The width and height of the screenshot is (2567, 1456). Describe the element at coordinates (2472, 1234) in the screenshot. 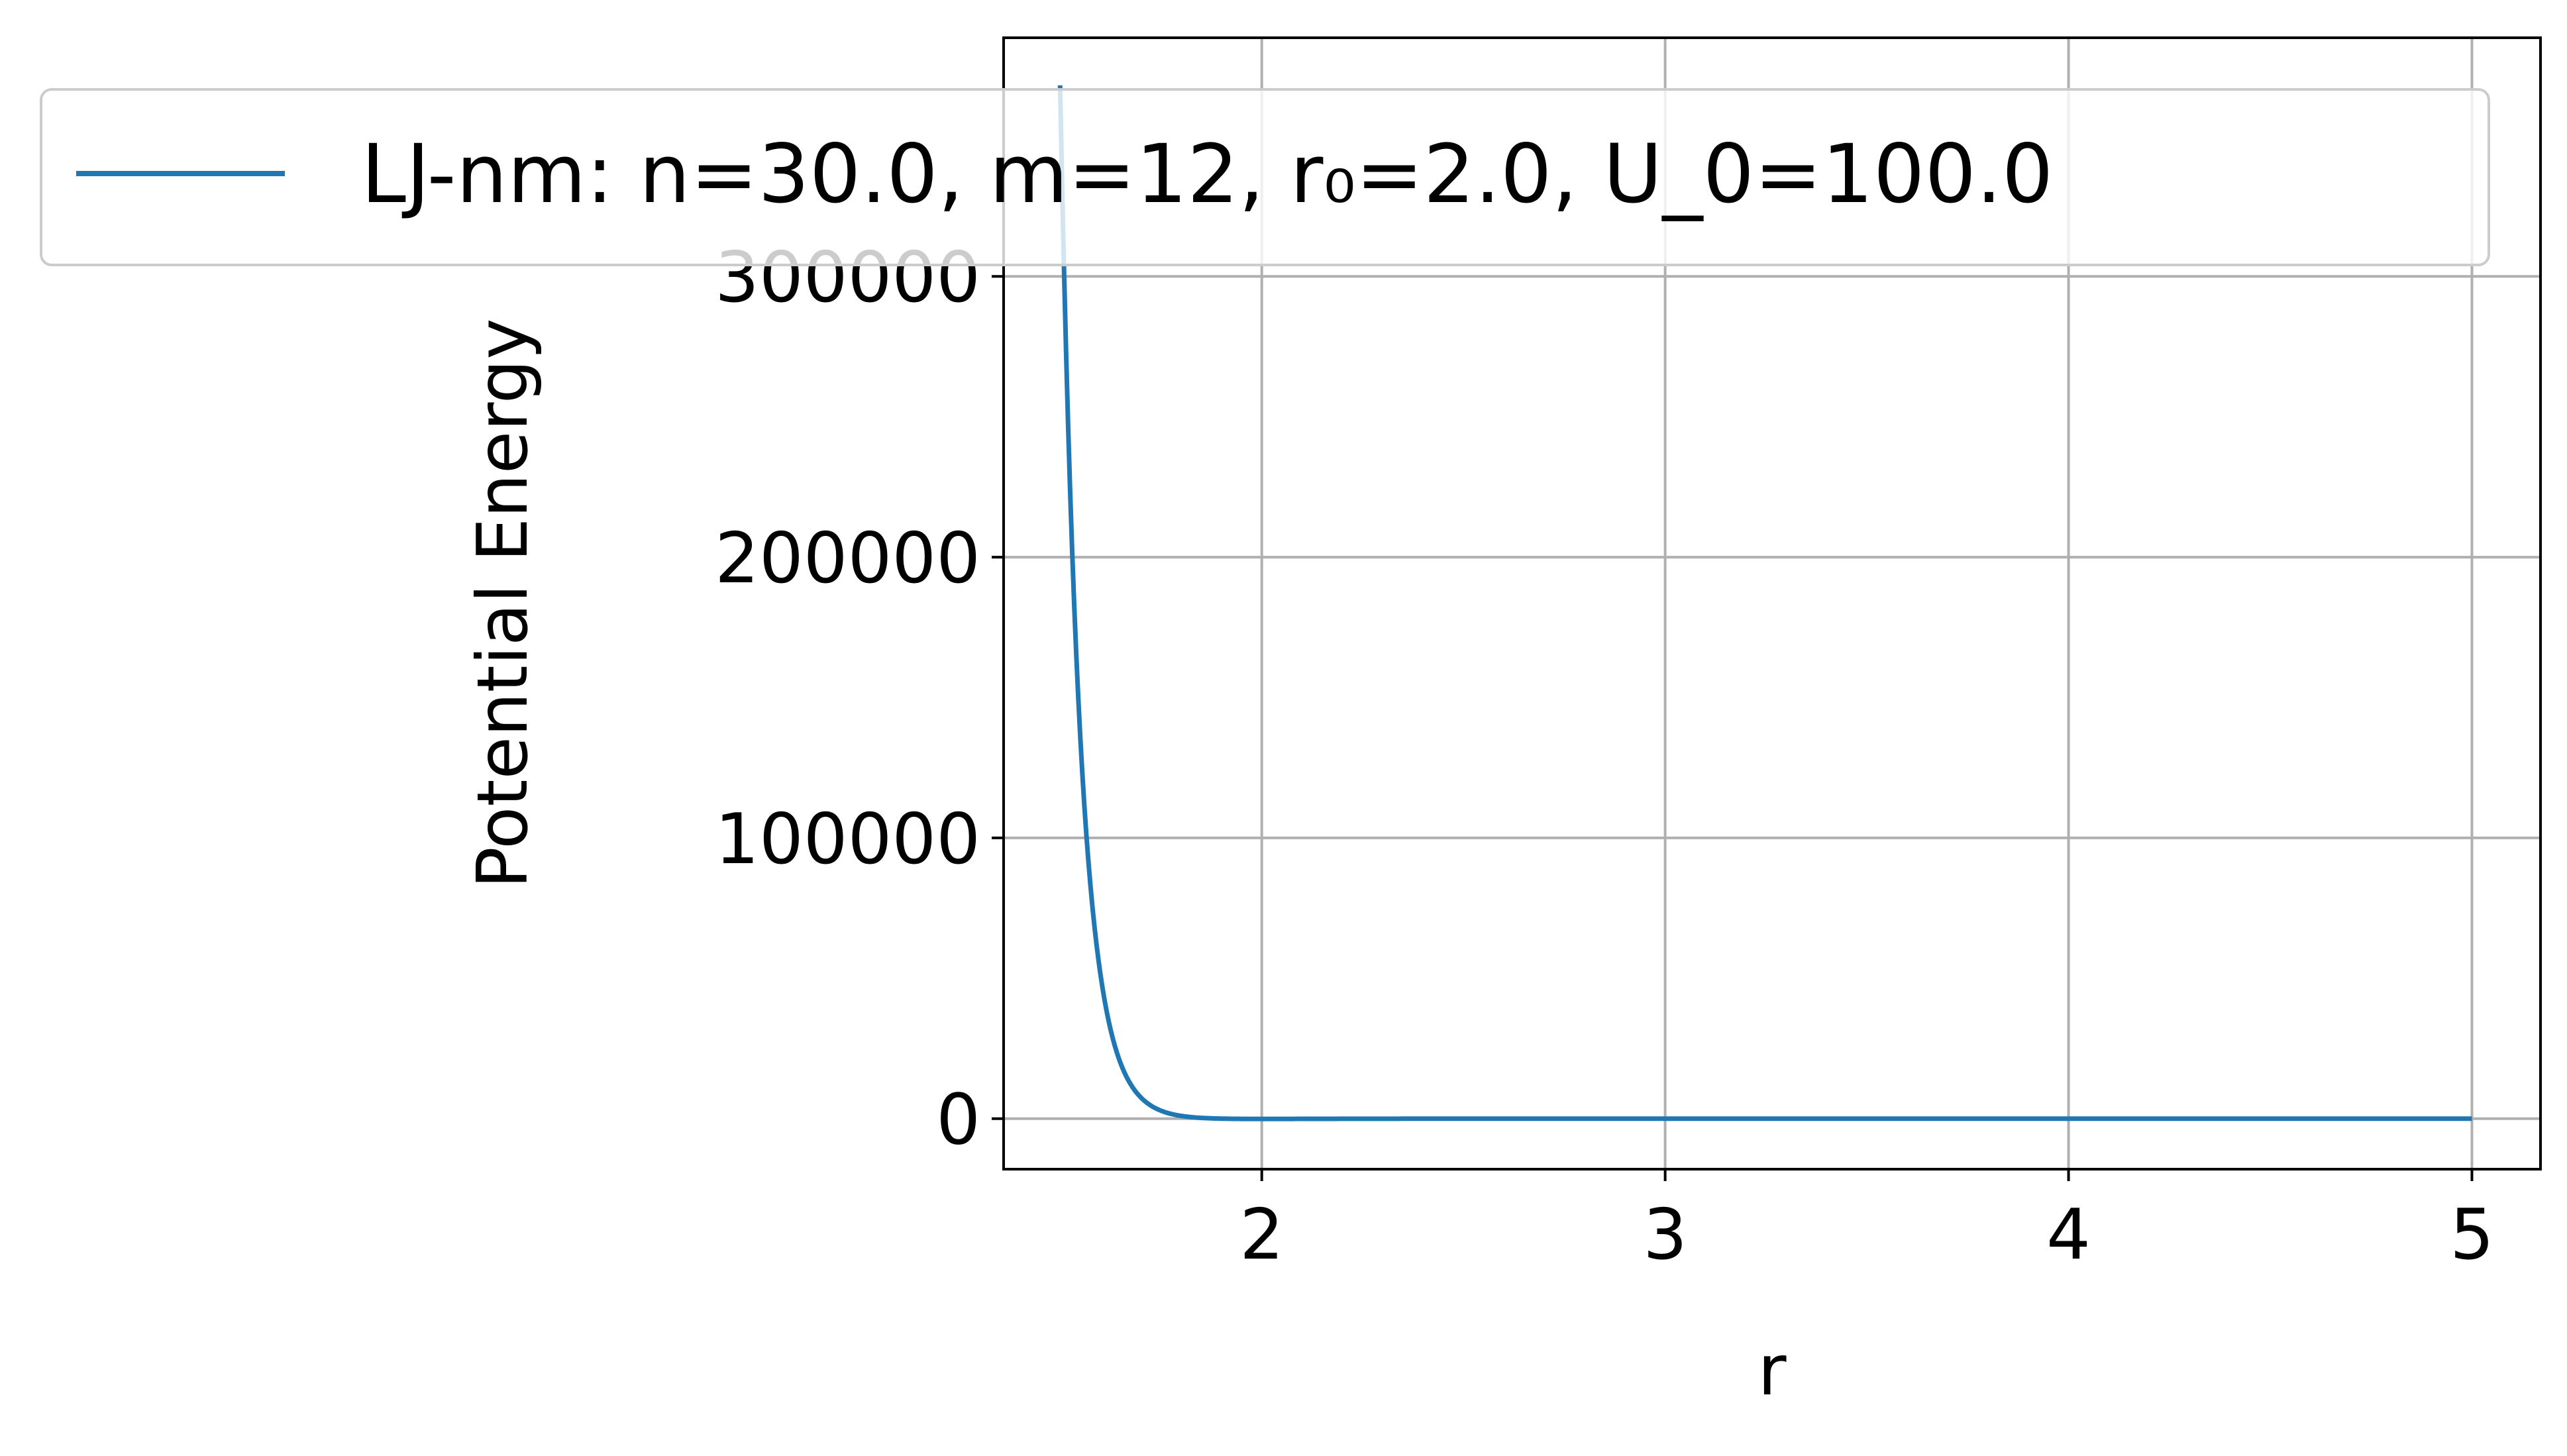

I see `x-tick-label: 5` at that location.